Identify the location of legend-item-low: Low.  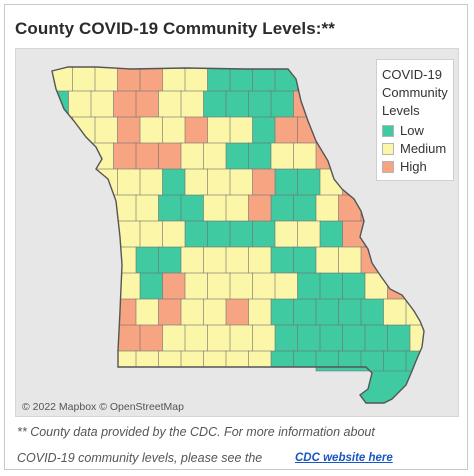
(415, 130).